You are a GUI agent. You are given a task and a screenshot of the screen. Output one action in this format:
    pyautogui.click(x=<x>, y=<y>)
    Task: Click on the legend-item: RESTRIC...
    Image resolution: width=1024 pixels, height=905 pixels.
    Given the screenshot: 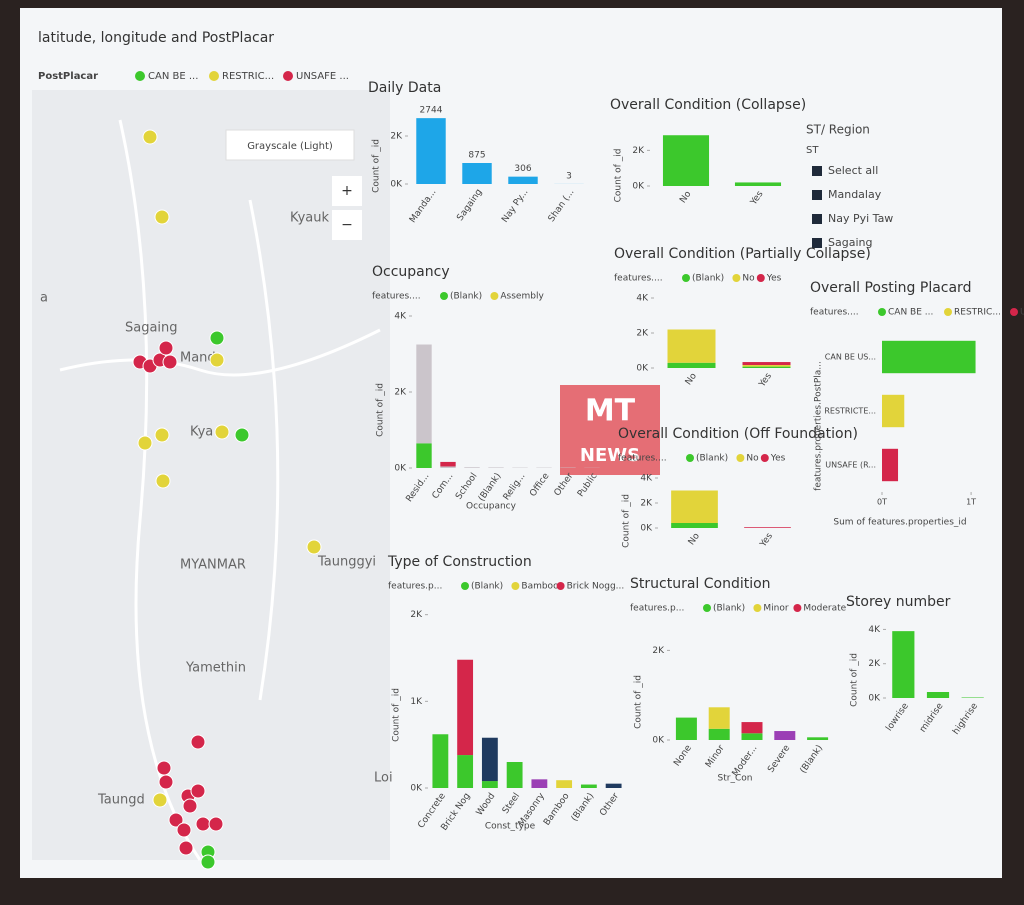 What is the action you would take?
    pyautogui.click(x=977, y=313)
    